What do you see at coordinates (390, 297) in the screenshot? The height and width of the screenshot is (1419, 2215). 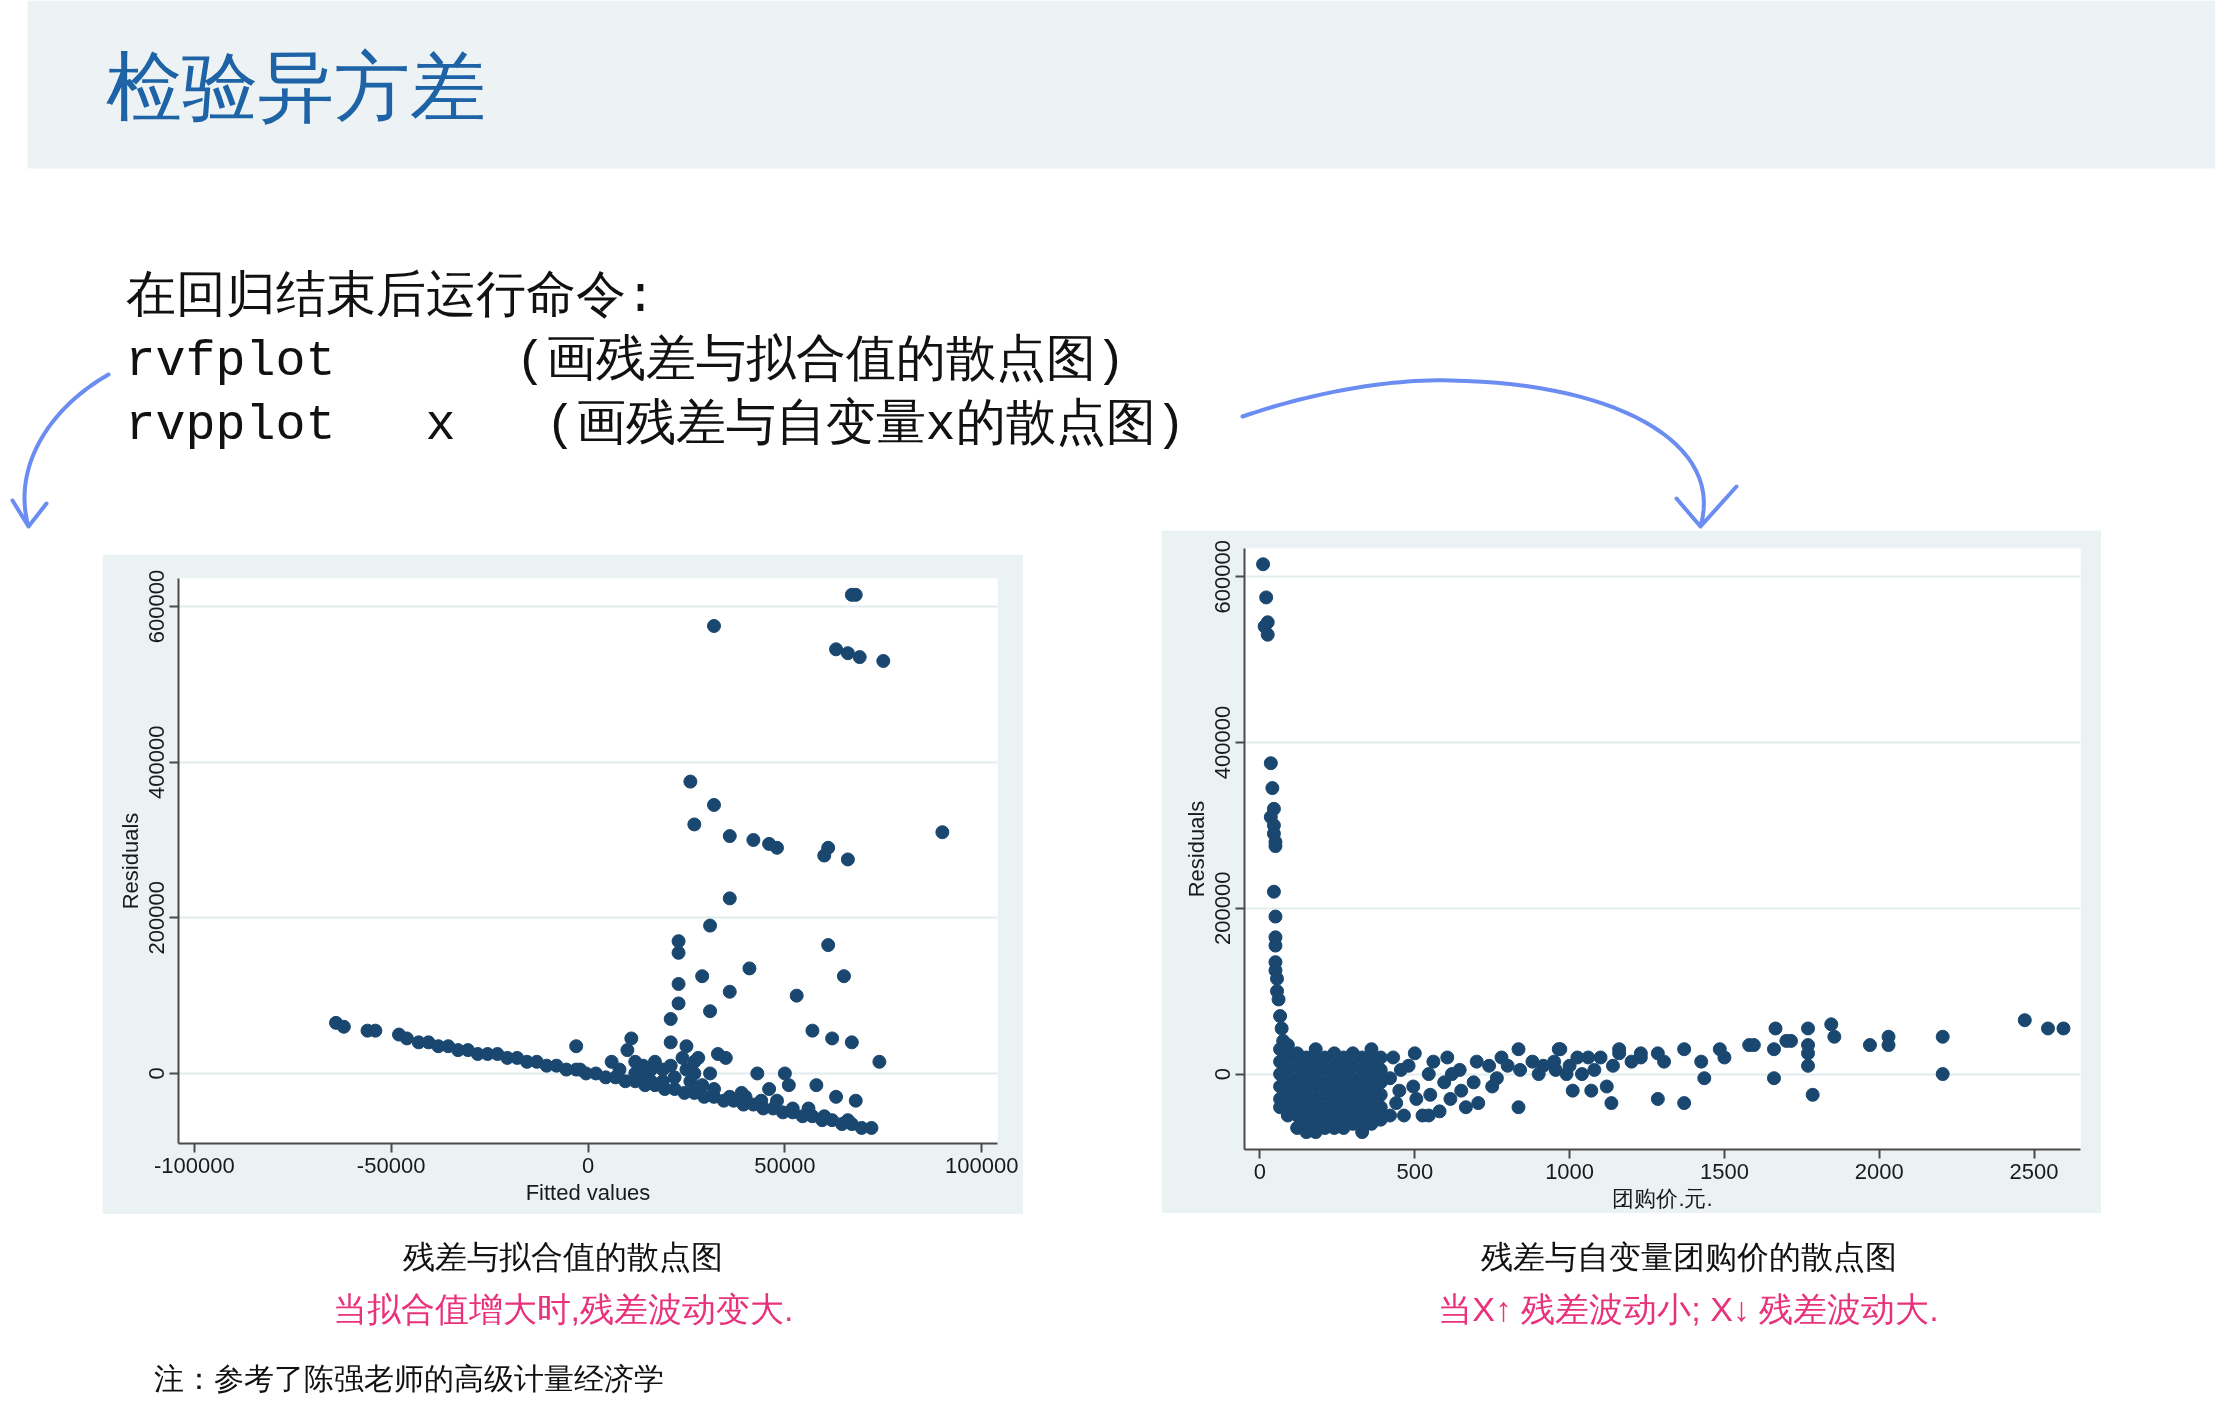 I see `text: 在回归结束后运行命令:` at bounding box center [390, 297].